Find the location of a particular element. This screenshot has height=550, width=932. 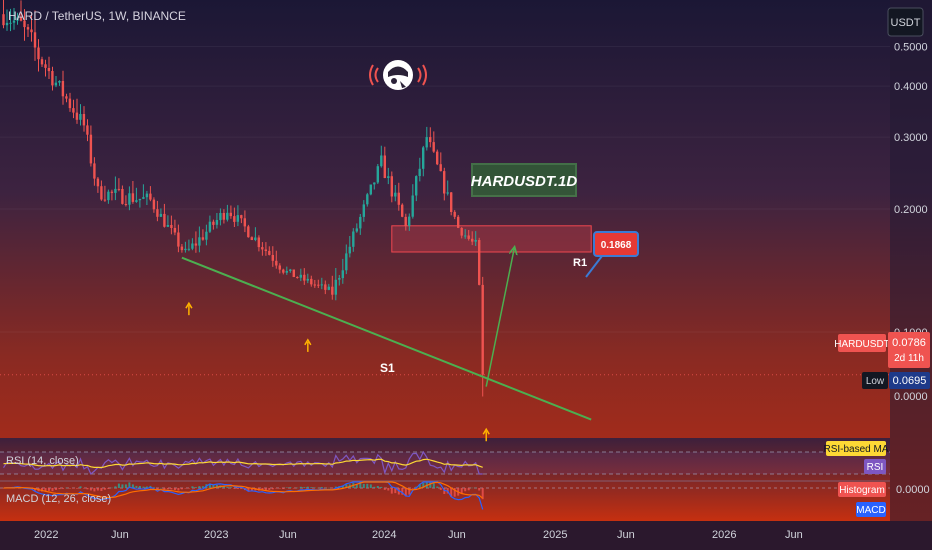

time-tick: 2026 is located at coordinates (724, 535).